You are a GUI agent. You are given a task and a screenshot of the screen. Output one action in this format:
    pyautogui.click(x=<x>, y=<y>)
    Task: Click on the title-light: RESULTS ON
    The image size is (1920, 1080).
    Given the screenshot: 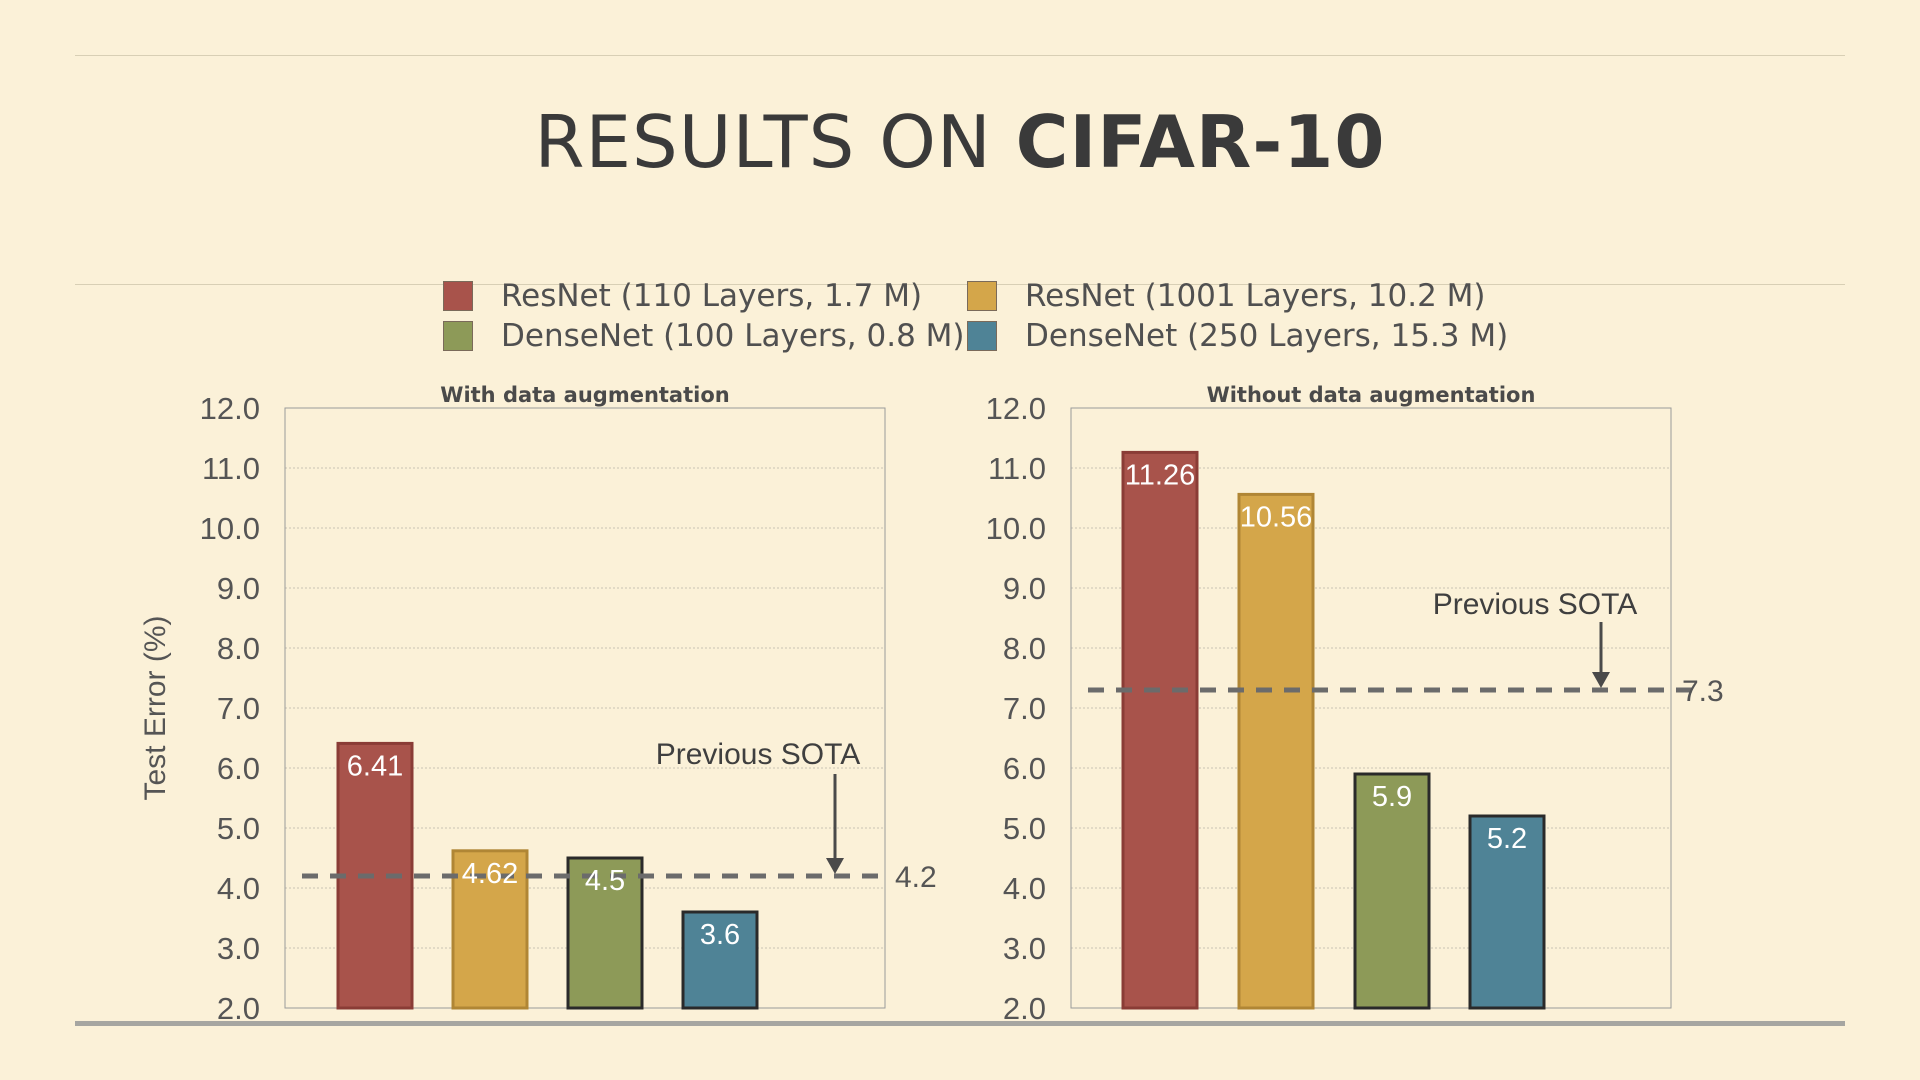 What is the action you would take?
    pyautogui.click(x=763, y=142)
    